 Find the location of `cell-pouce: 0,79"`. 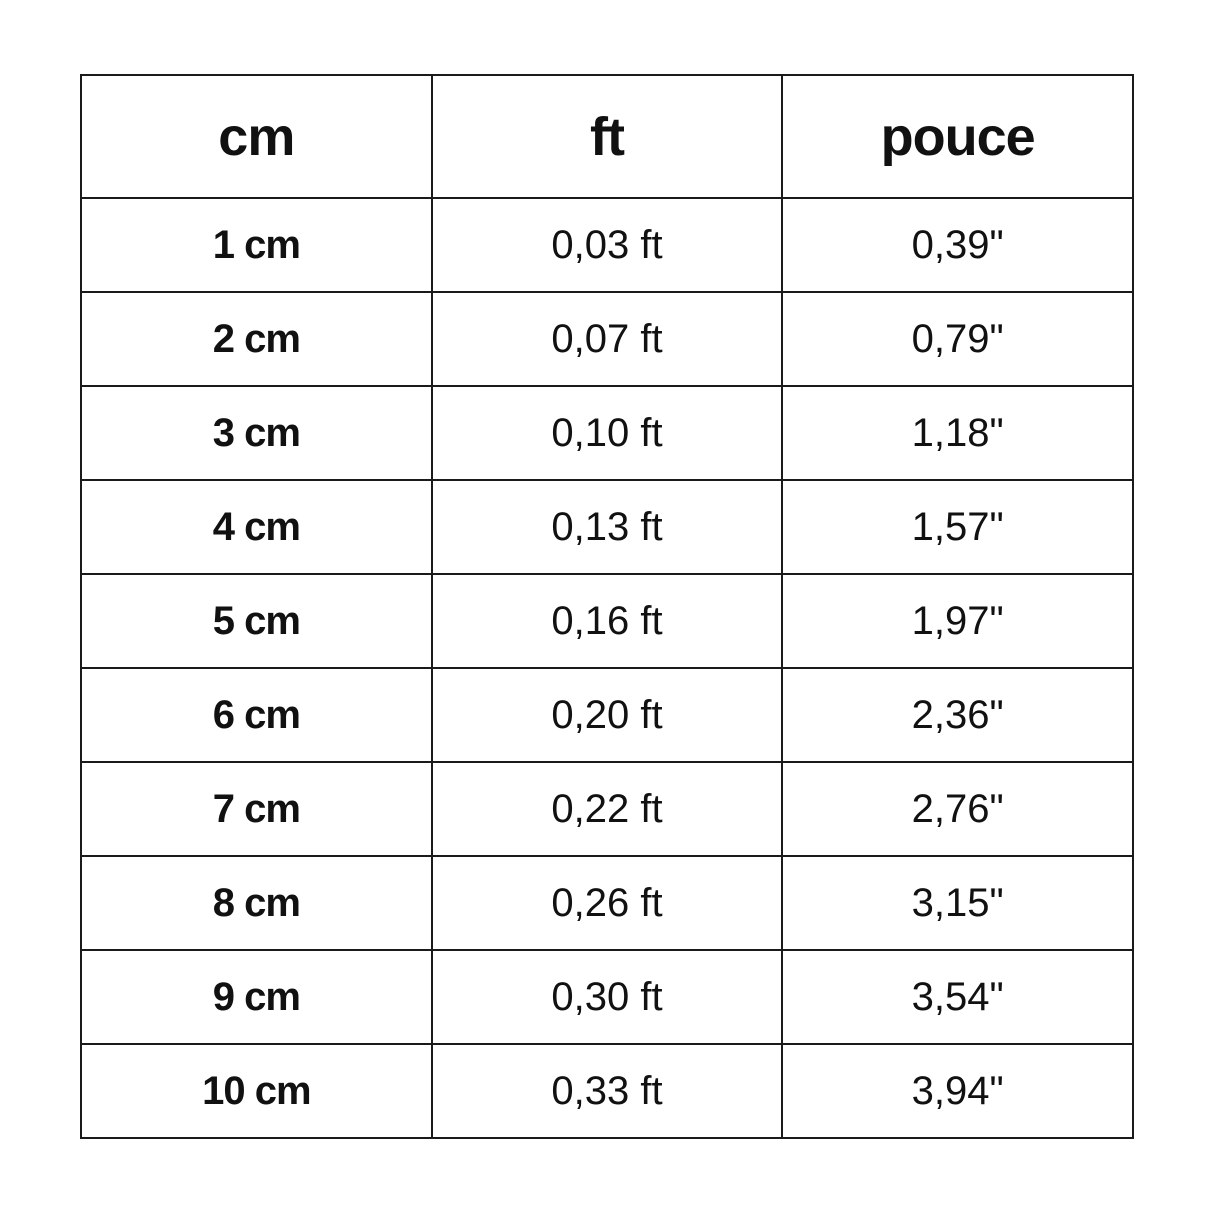

cell-pouce: 0,79" is located at coordinates (957, 339).